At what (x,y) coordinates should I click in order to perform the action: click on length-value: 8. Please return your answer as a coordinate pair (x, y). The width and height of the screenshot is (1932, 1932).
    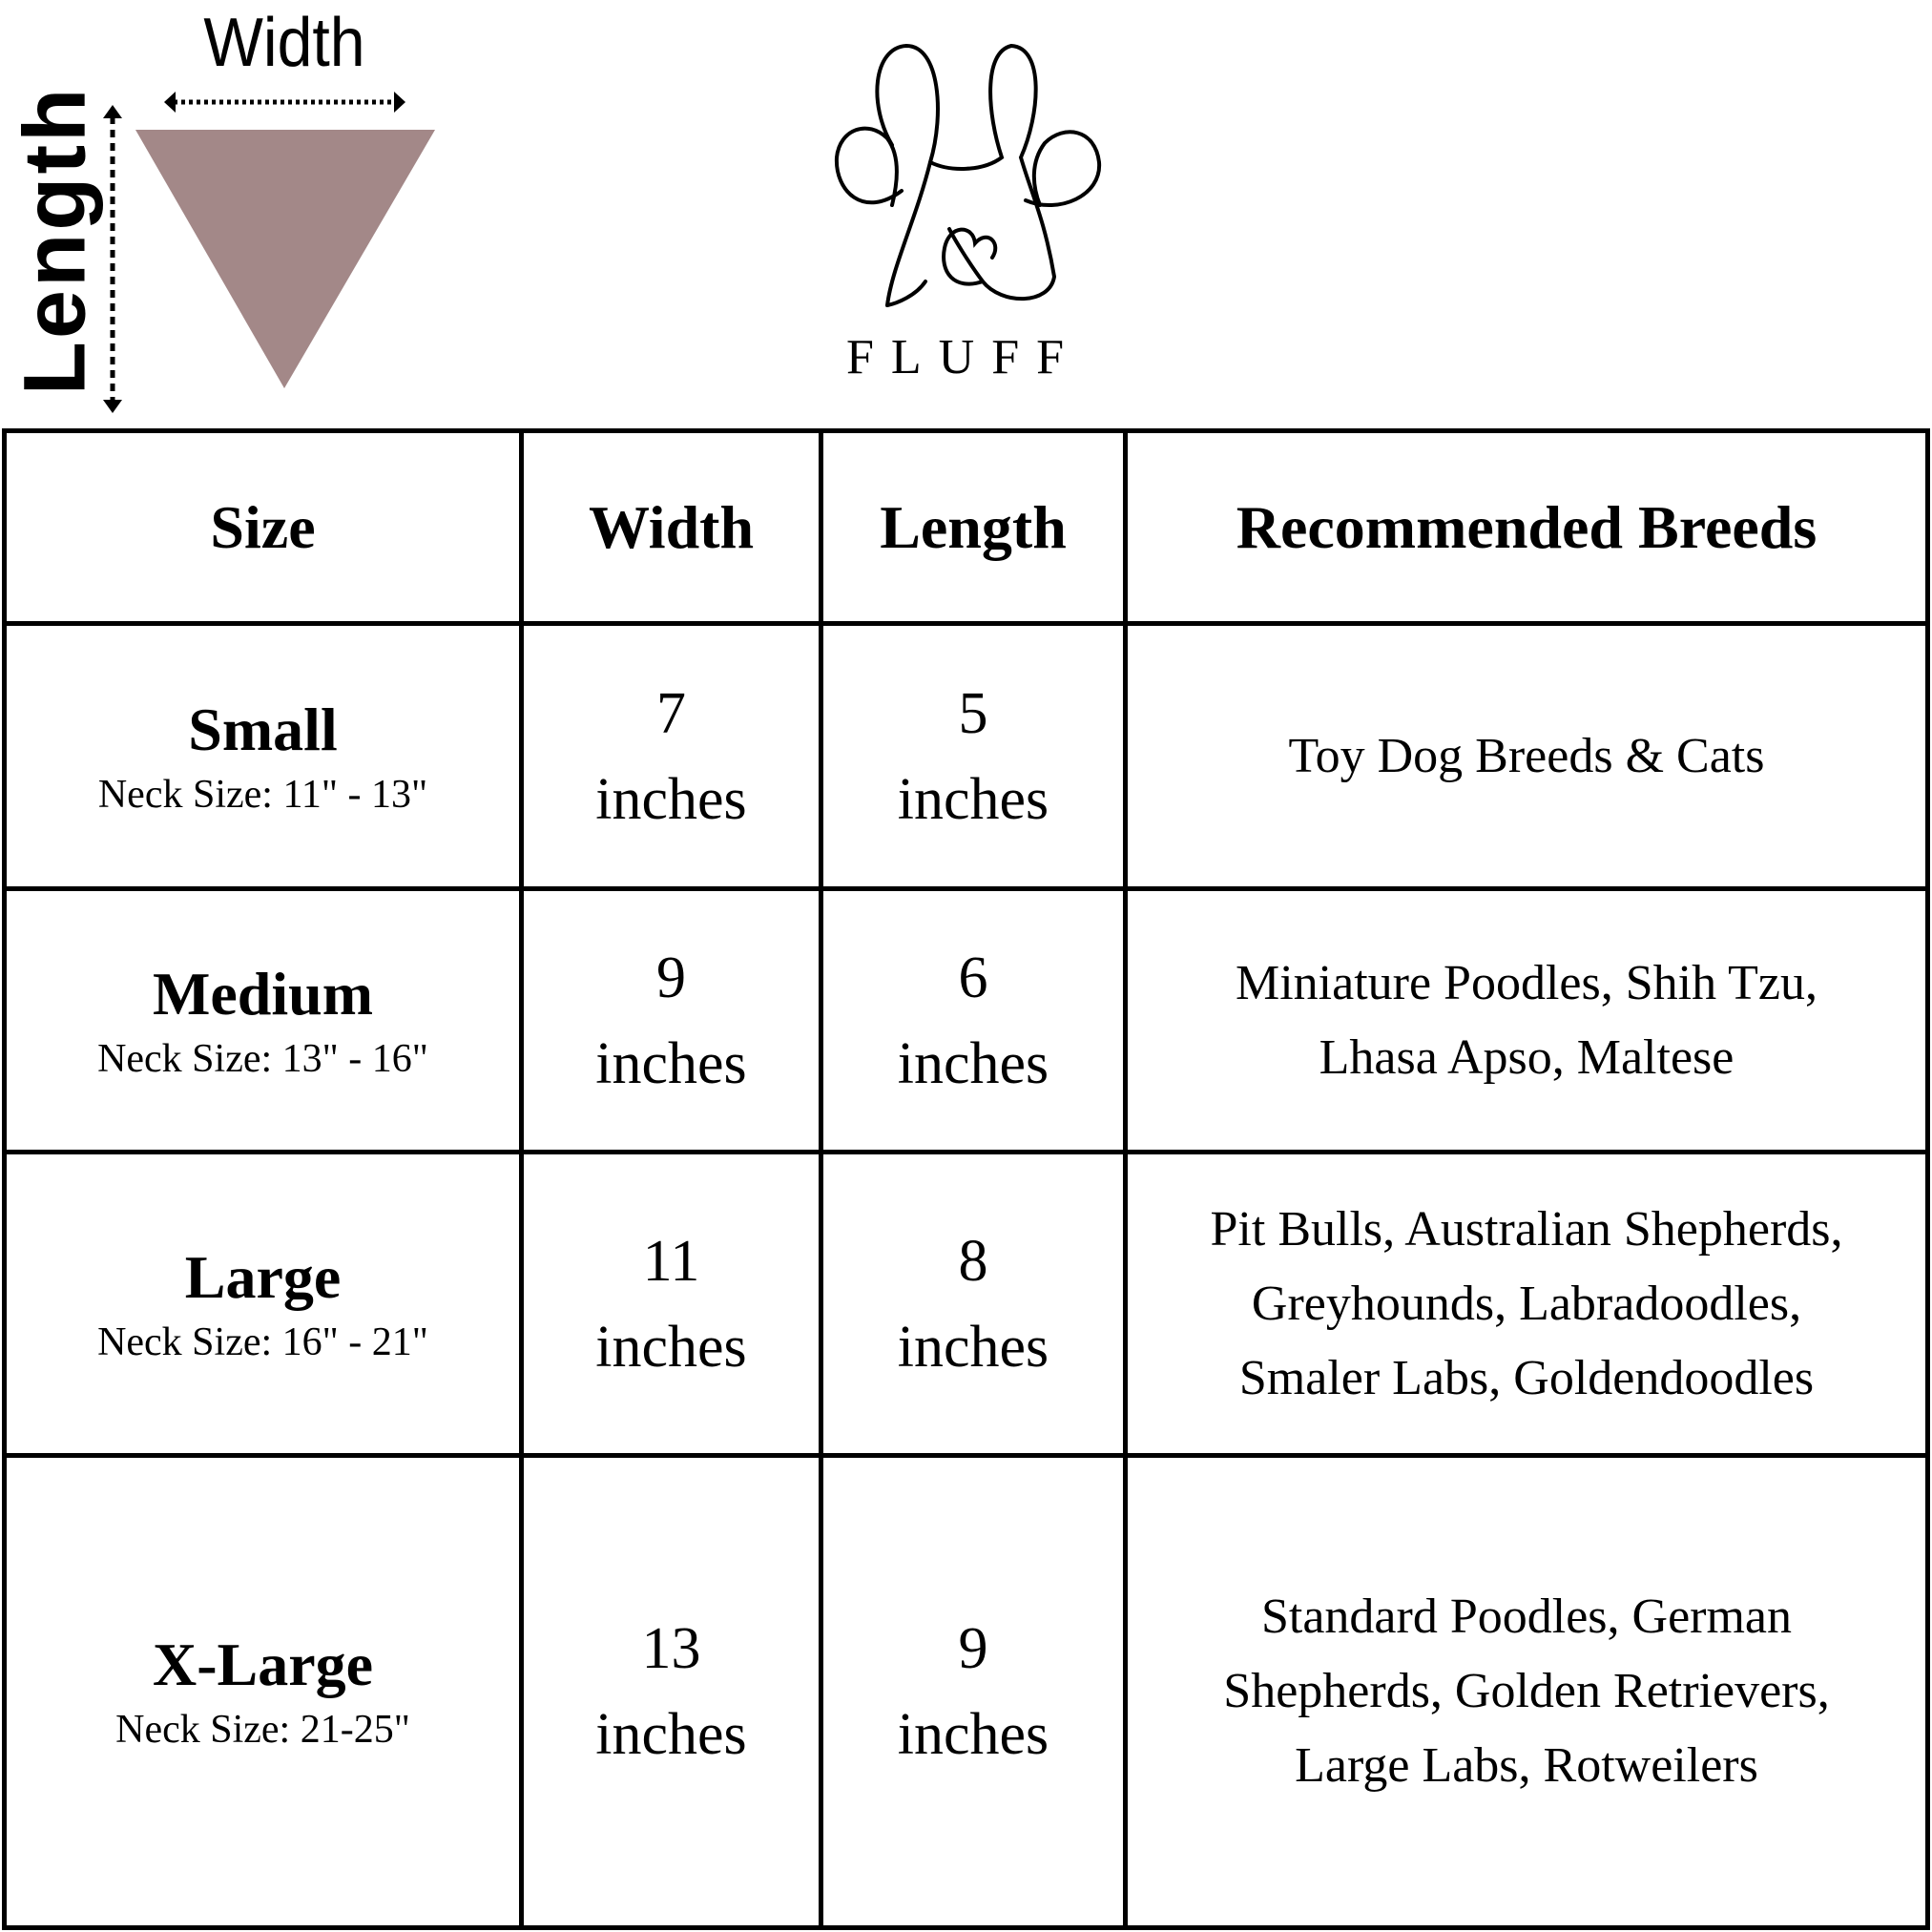
    Looking at the image, I should click on (973, 1261).